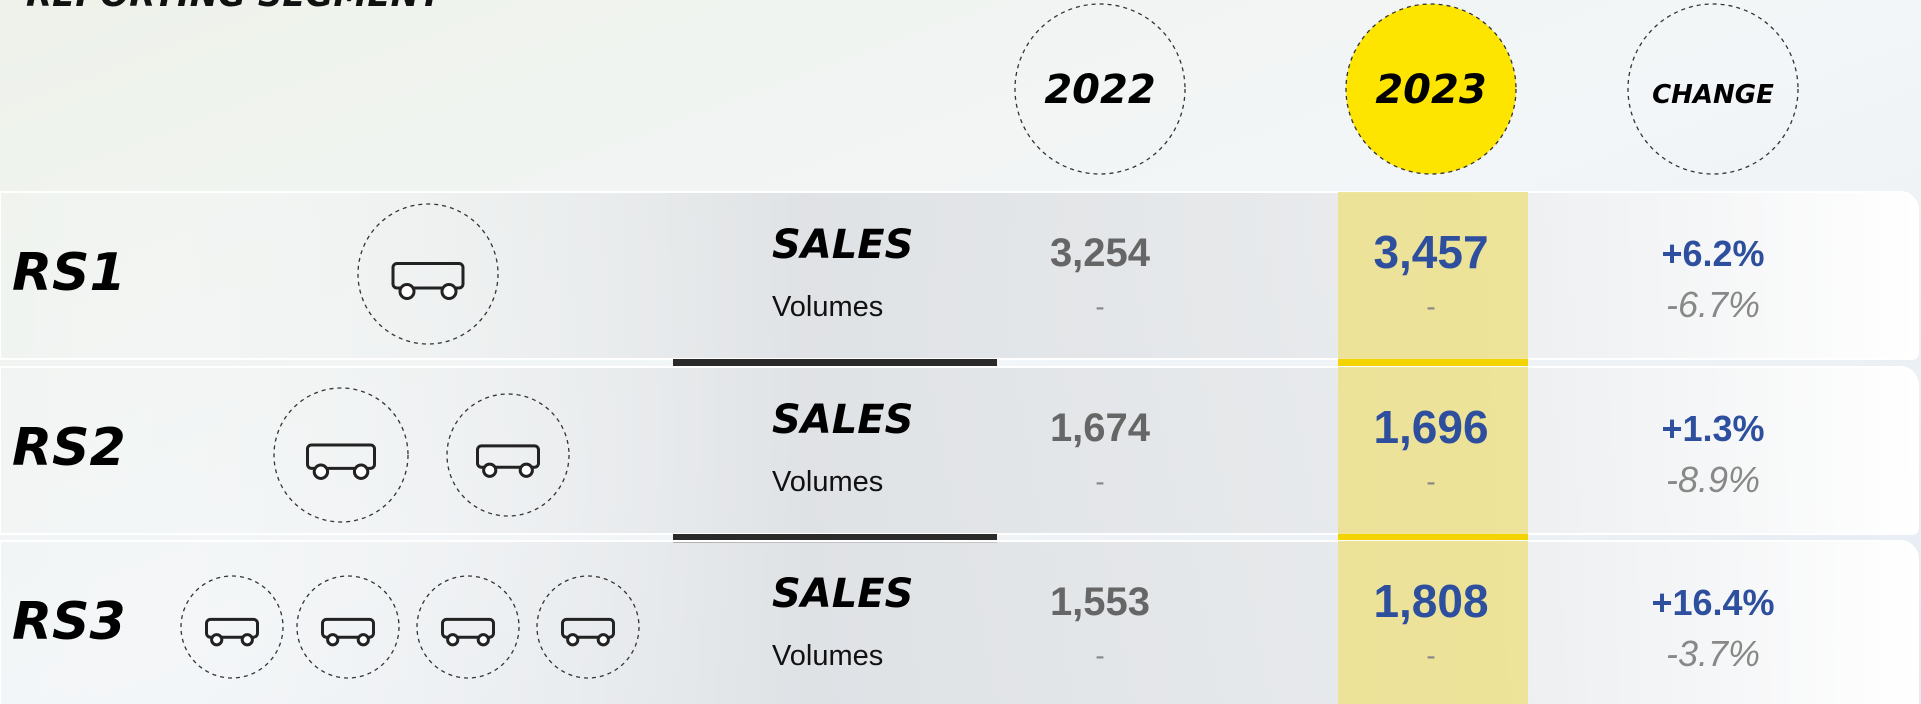 Image resolution: width=1921 pixels, height=704 pixels. What do you see at coordinates (1430, 252) in the screenshot?
I see `value-2023: 3,457` at bounding box center [1430, 252].